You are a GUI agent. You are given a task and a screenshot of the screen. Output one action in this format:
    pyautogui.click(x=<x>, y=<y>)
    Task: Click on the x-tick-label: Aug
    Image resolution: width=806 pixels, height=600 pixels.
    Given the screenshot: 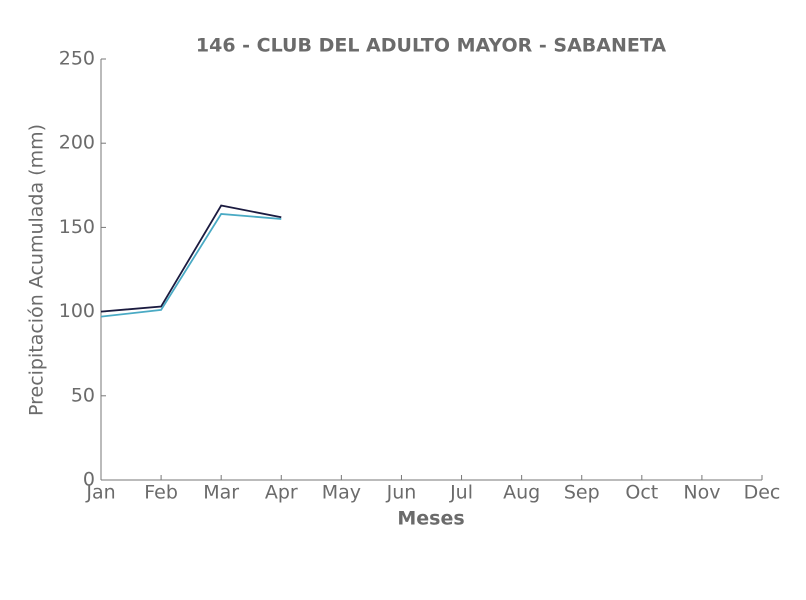 What is the action you would take?
    pyautogui.click(x=521, y=493)
    